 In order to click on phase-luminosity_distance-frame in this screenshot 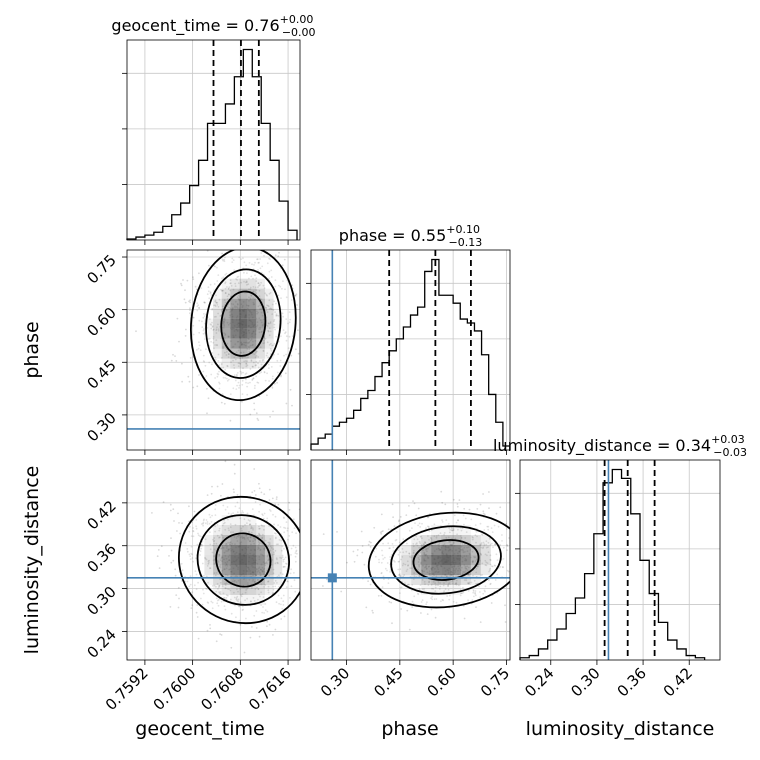, I will do `click(410, 560)`.